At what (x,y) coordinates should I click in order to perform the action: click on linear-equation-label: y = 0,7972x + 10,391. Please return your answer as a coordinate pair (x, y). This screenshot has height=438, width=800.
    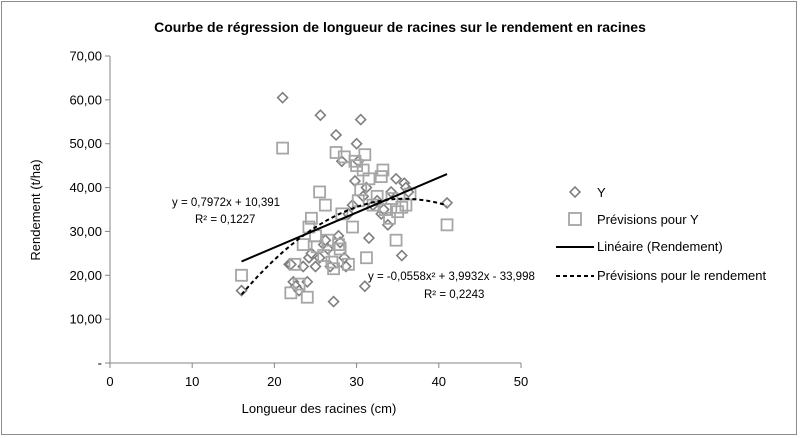
    Looking at the image, I should click on (226, 203).